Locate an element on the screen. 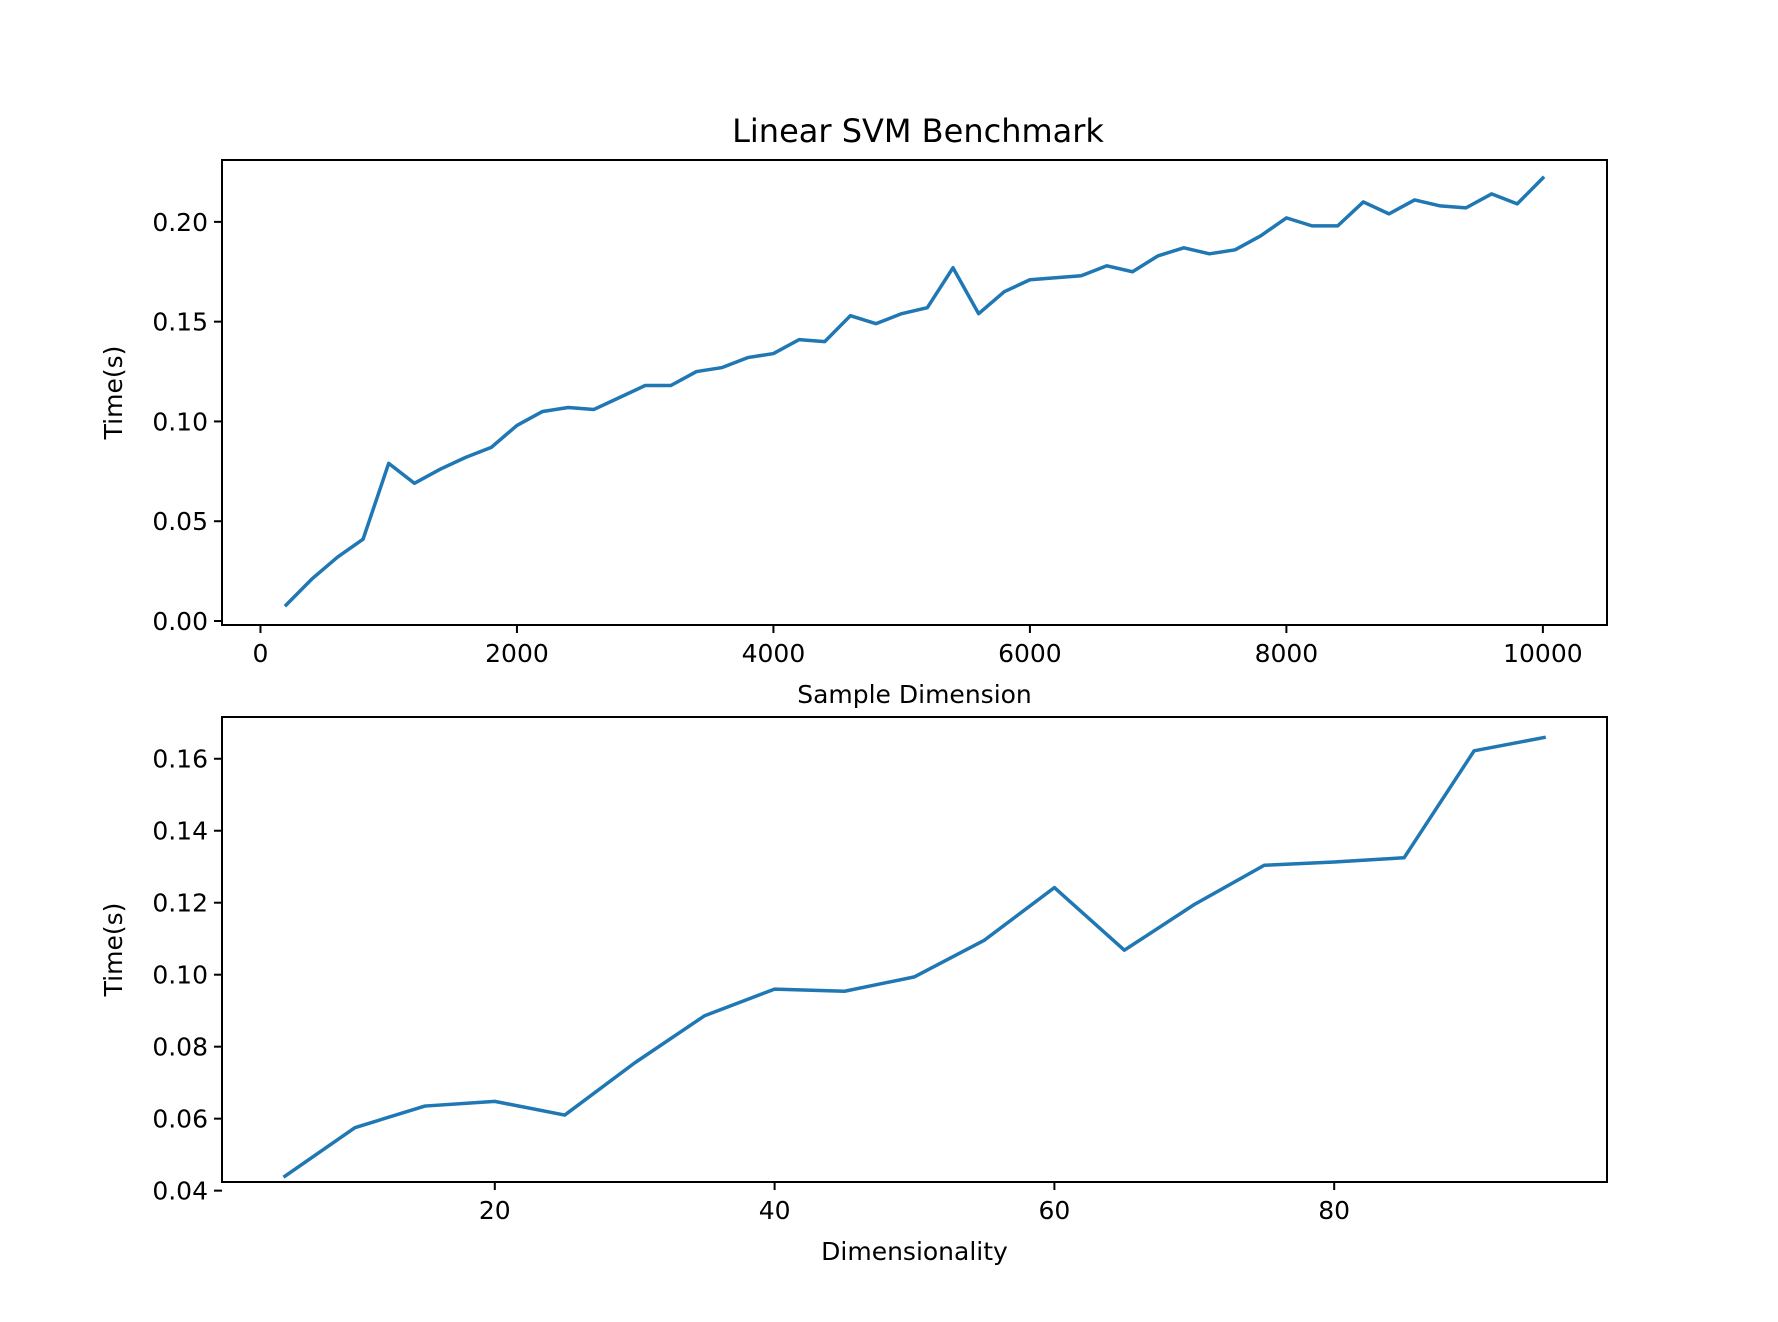 This screenshot has width=1778, height=1322. x-tick-label: 2000 is located at coordinates (517, 653).